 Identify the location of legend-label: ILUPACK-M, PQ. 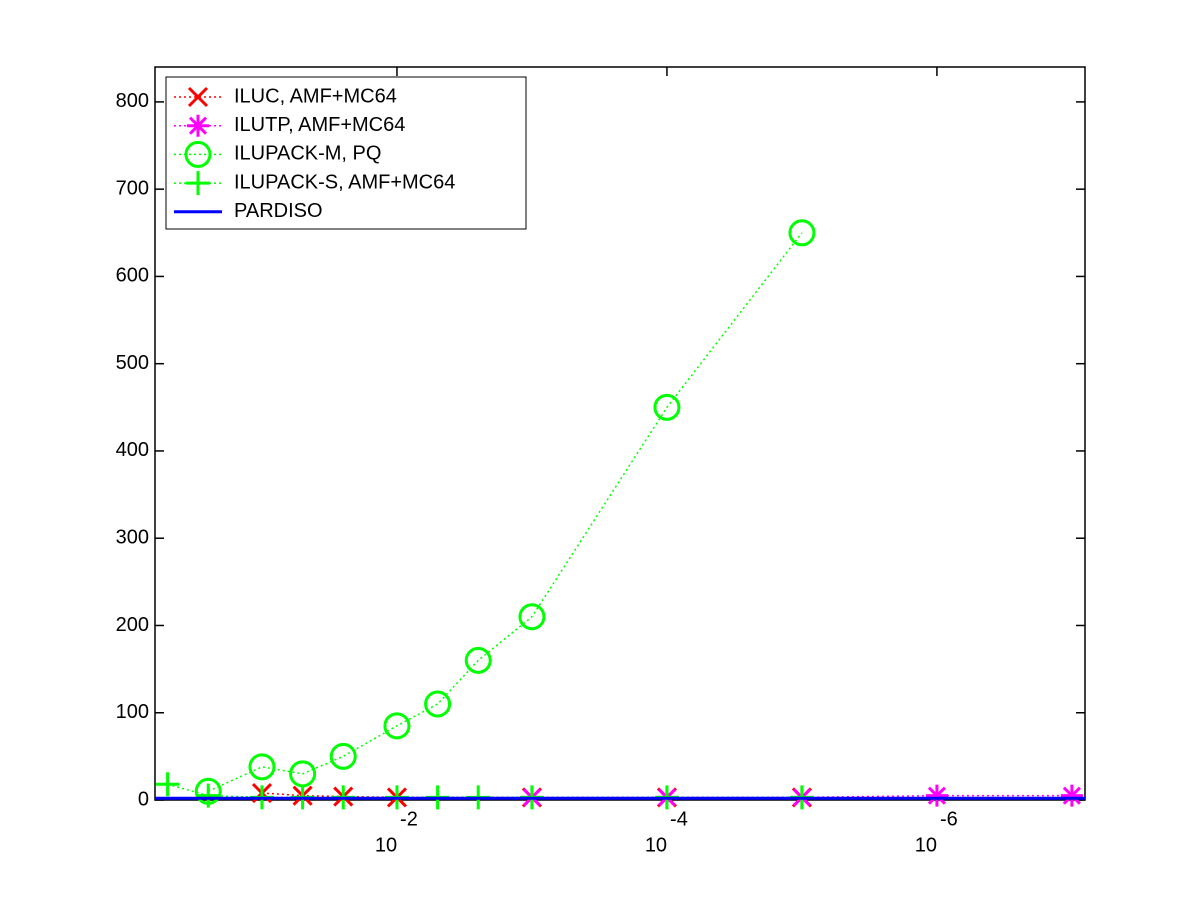
(307, 154).